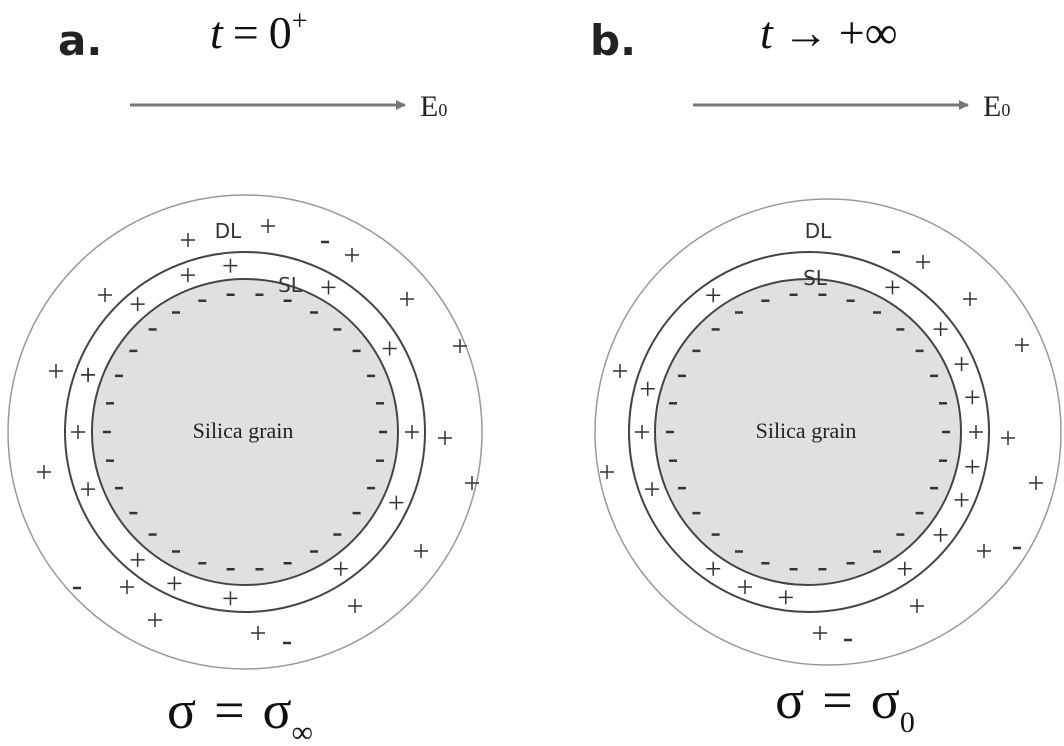 The width and height of the screenshot is (1064, 746). I want to click on time-relation: =, so click(246, 32).